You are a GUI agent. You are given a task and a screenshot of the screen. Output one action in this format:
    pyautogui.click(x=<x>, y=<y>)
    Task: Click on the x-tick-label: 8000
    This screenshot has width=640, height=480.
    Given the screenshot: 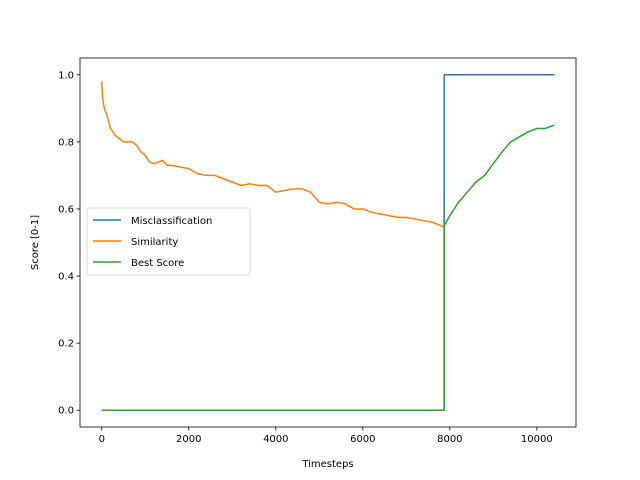 What is the action you would take?
    pyautogui.click(x=449, y=439)
    